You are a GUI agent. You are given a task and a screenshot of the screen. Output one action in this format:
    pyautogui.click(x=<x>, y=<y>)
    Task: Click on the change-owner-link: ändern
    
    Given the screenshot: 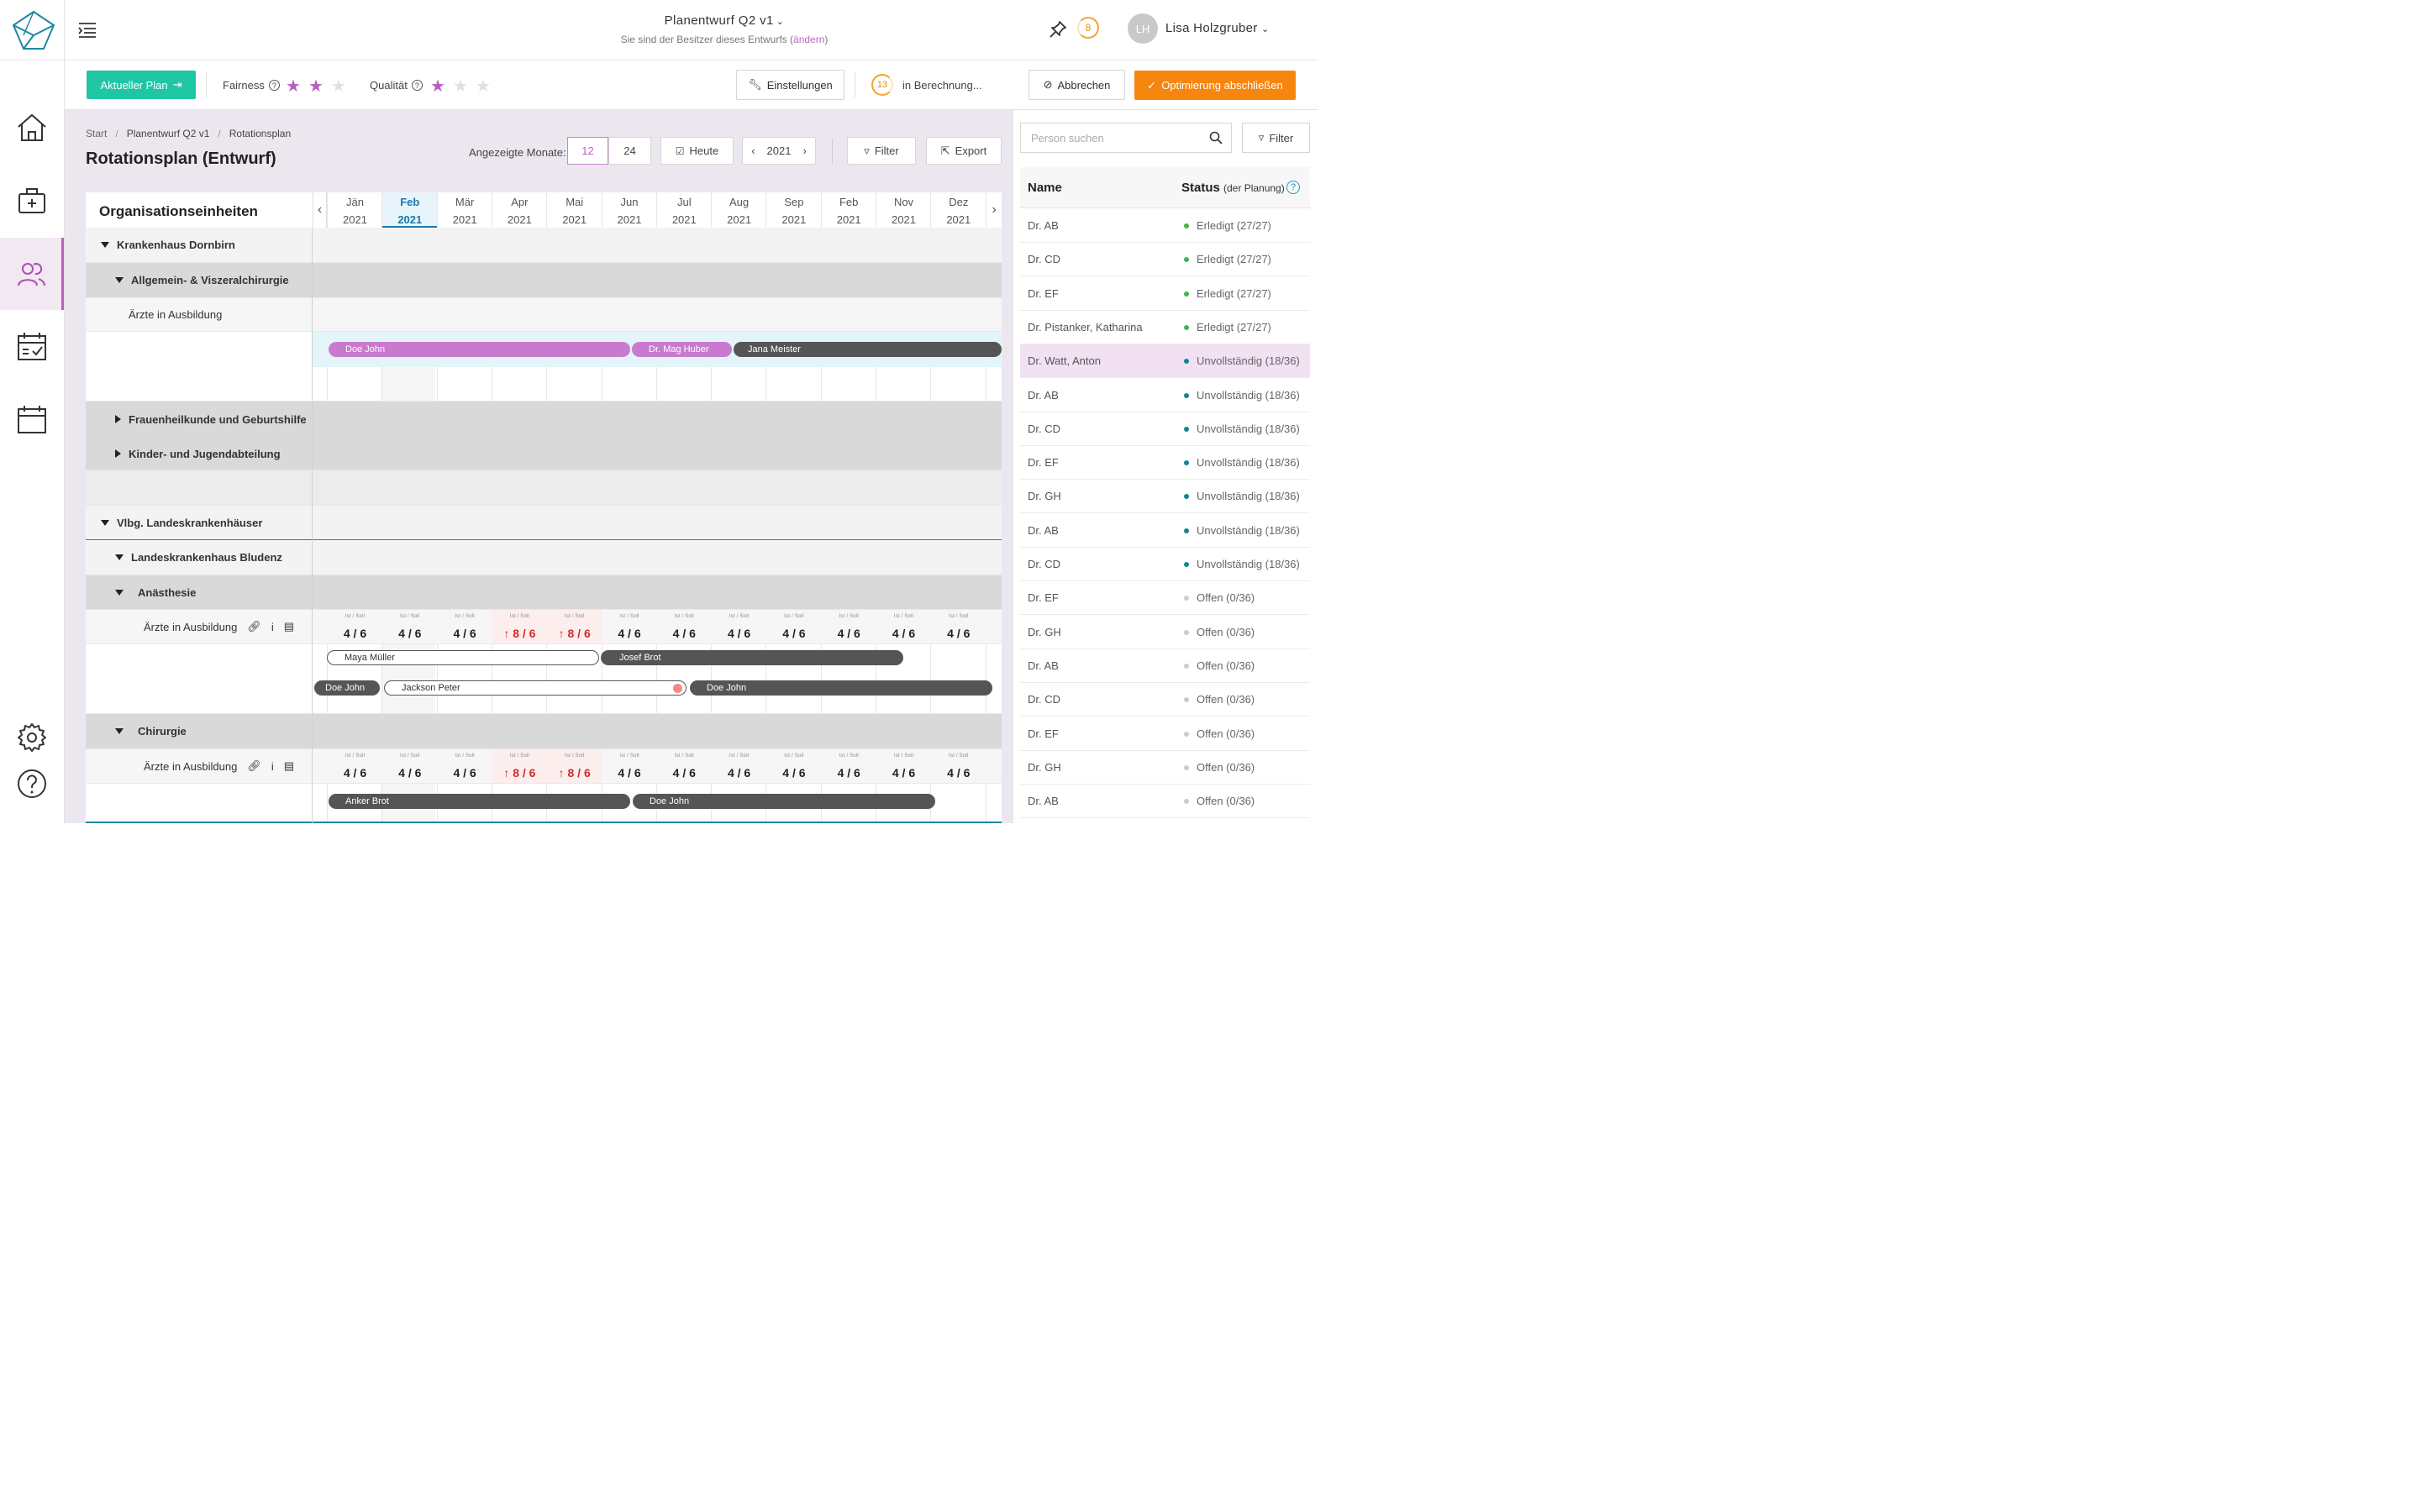 What is the action you would take?
    pyautogui.click(x=809, y=39)
    